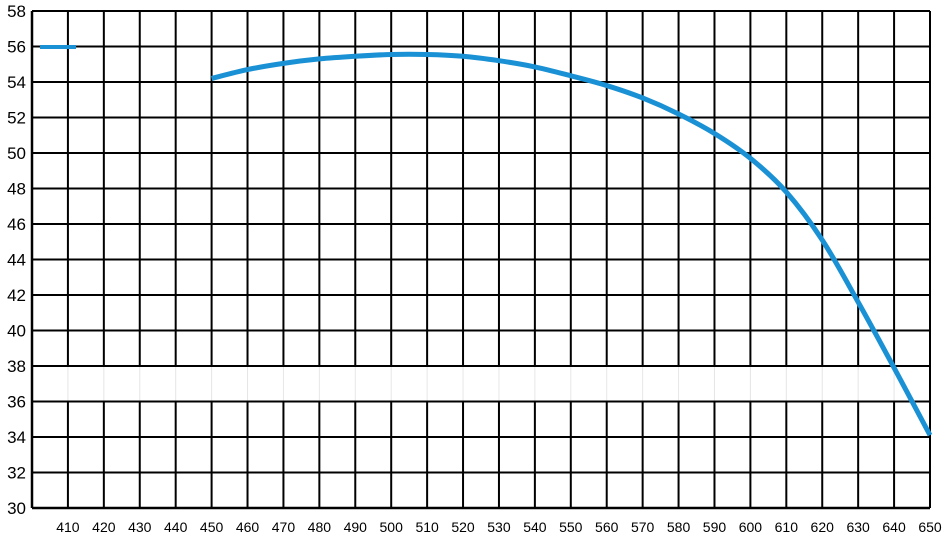 The height and width of the screenshot is (542, 950). Describe the element at coordinates (16, 47) in the screenshot. I see `y-tick-label-56: 56` at that location.